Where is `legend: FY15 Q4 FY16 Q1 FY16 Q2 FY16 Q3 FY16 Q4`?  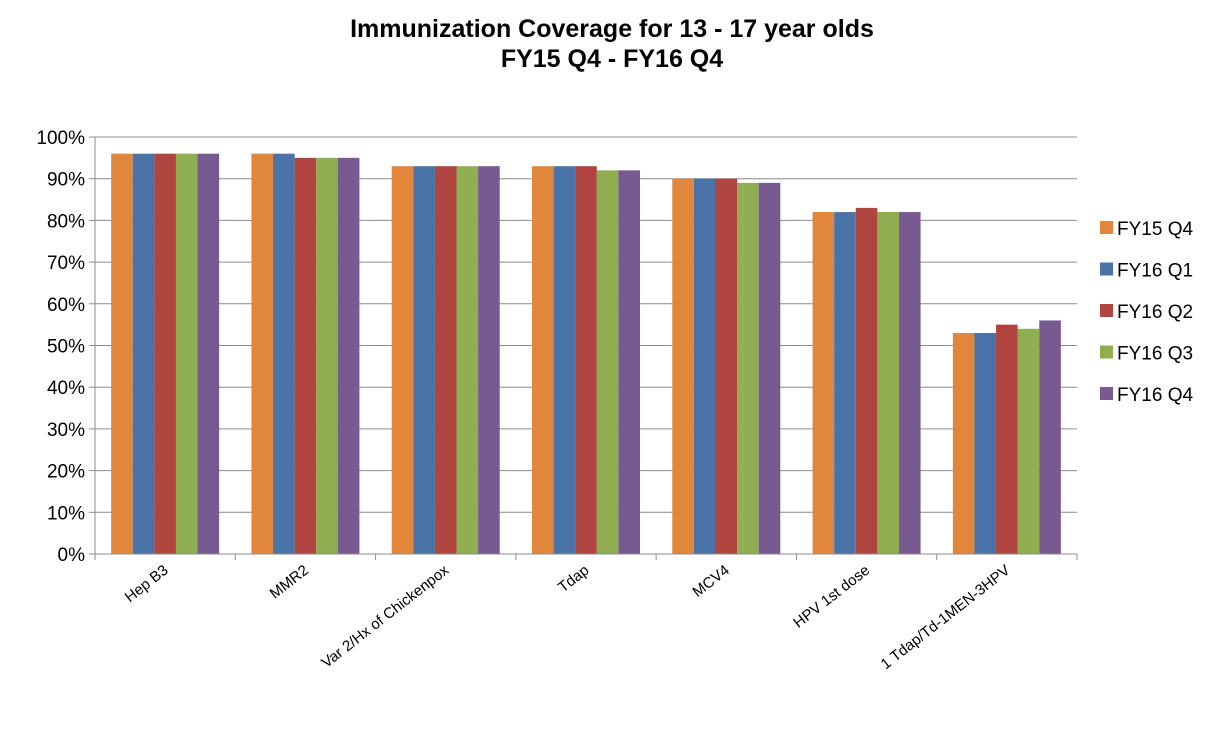
legend: FY15 Q4 FY16 Q1 FY16 Q2 FY16 Q3 FY16 Q4 is located at coordinates (1146, 312).